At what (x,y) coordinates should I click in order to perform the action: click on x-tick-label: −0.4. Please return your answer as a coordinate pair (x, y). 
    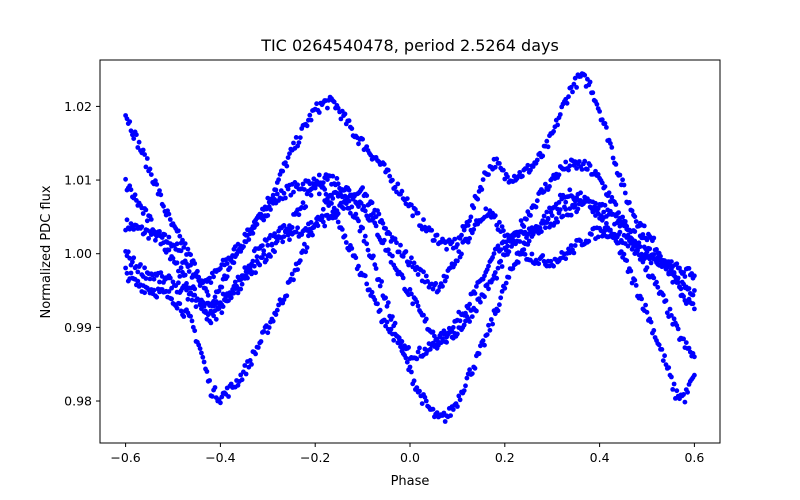
    Looking at the image, I should click on (220, 457).